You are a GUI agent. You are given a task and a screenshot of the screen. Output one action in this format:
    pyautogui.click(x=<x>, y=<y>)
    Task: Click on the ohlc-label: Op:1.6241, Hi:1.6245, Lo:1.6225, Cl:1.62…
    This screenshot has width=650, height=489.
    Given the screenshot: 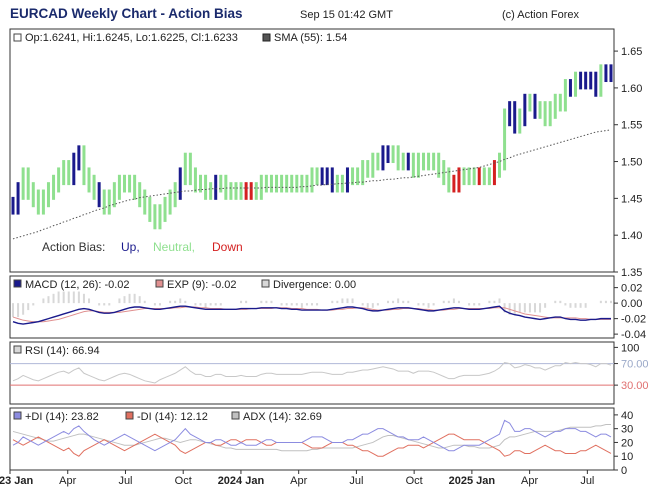 What is the action you would take?
    pyautogui.click(x=131, y=38)
    